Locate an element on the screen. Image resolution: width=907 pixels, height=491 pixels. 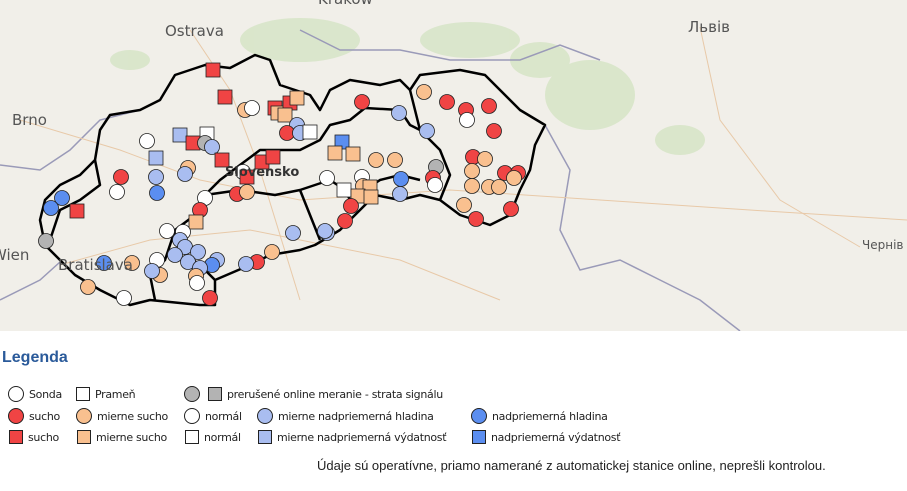
legend-nadpriemerna-vydatnost: nadpriemerná výdatnosť is located at coordinates (546, 437).